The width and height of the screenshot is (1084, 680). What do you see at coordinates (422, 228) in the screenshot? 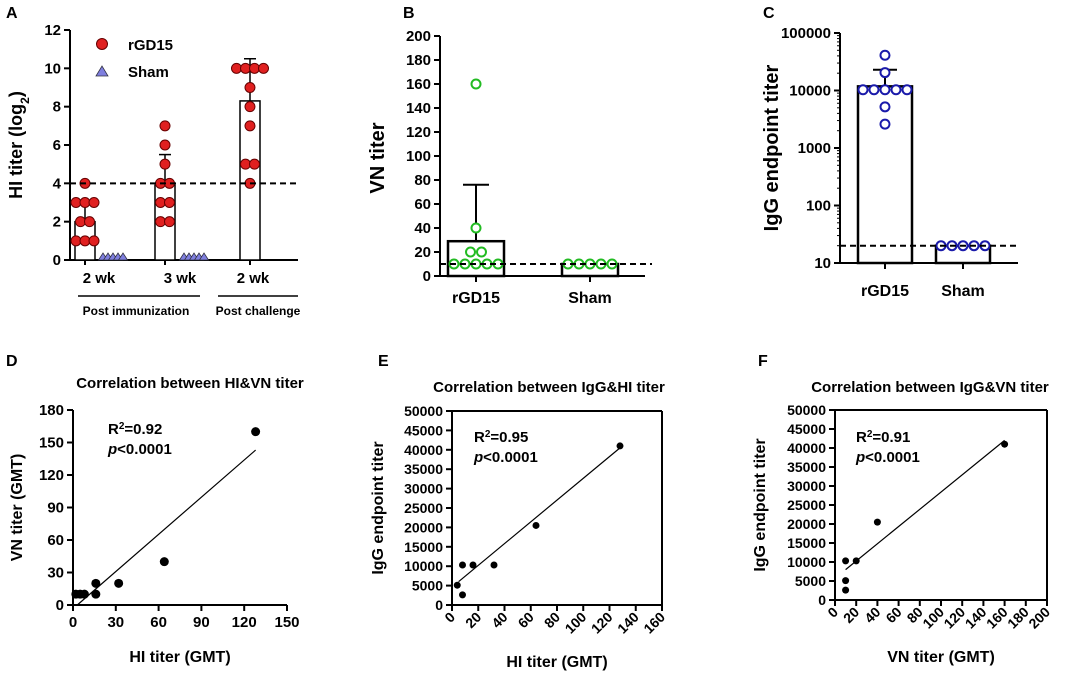
I see `panel-b-y-tick-label: 40` at bounding box center [422, 228].